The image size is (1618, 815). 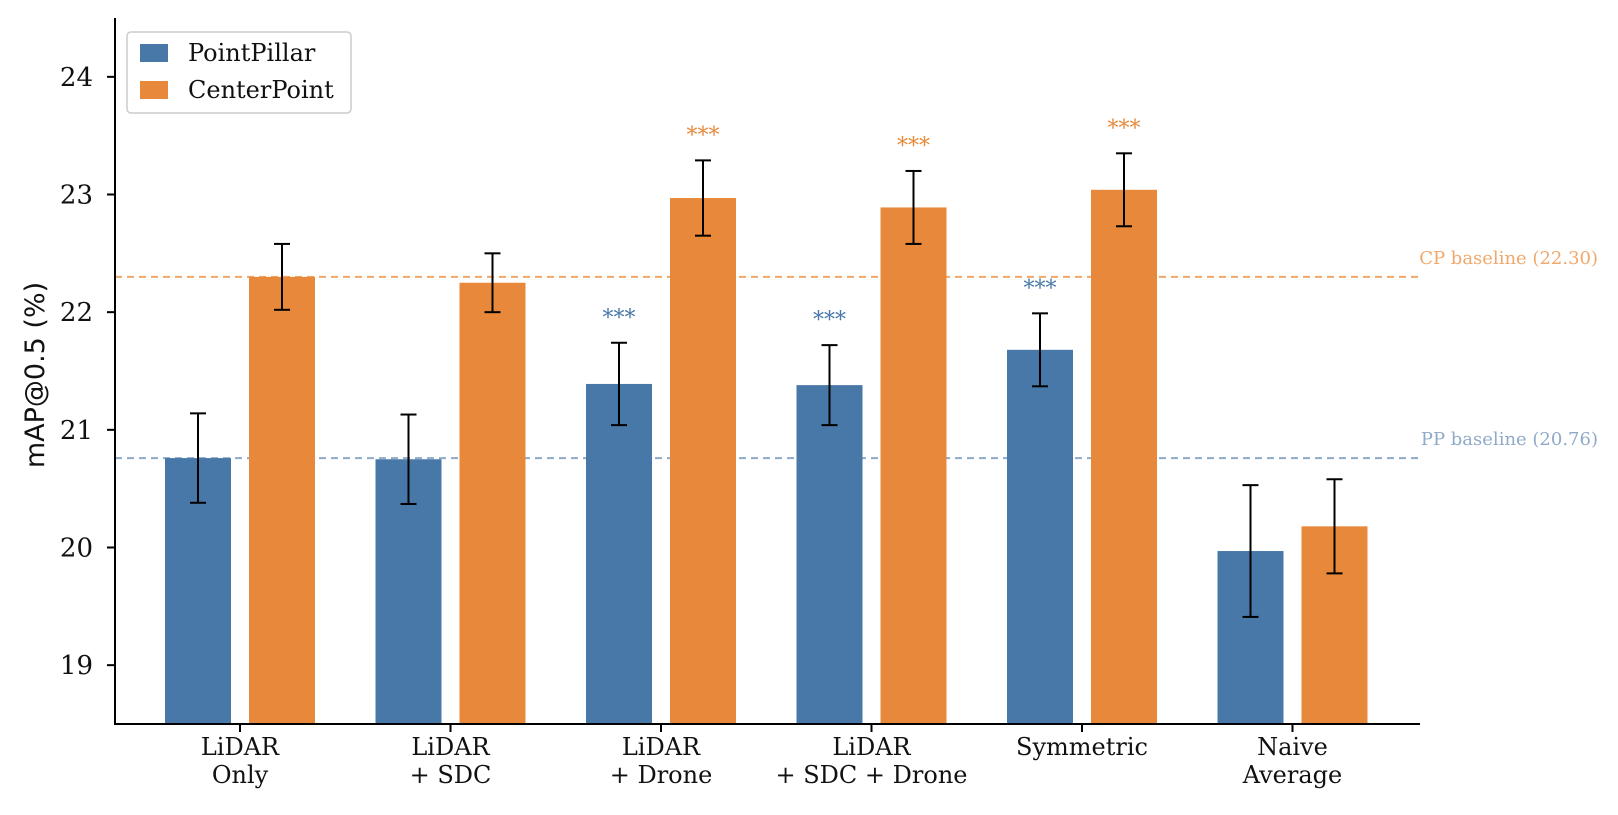 I want to click on x-tick-label: LiDAR + SDC + Drone, so click(x=872, y=761).